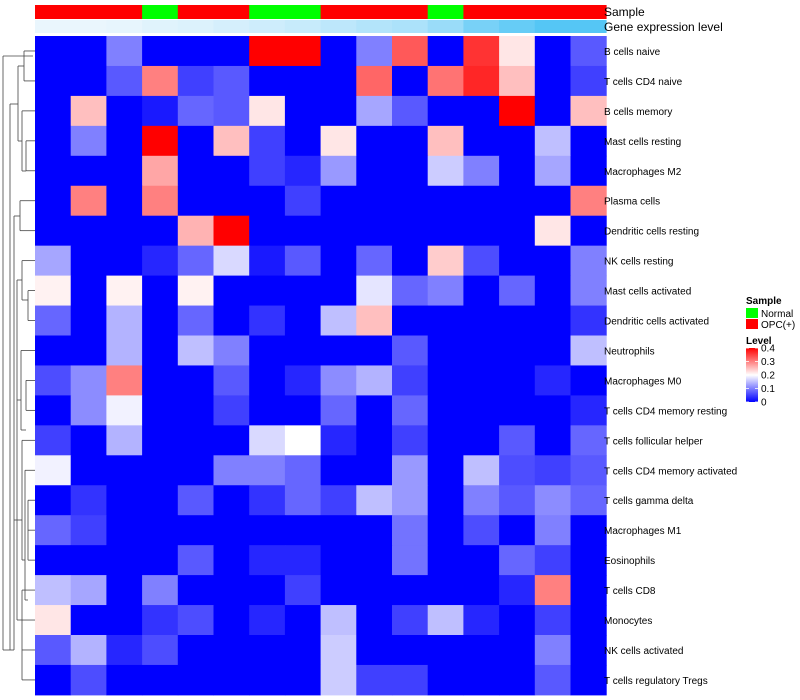  What do you see at coordinates (628, 621) in the screenshot?
I see `row-label: Monocytes` at bounding box center [628, 621].